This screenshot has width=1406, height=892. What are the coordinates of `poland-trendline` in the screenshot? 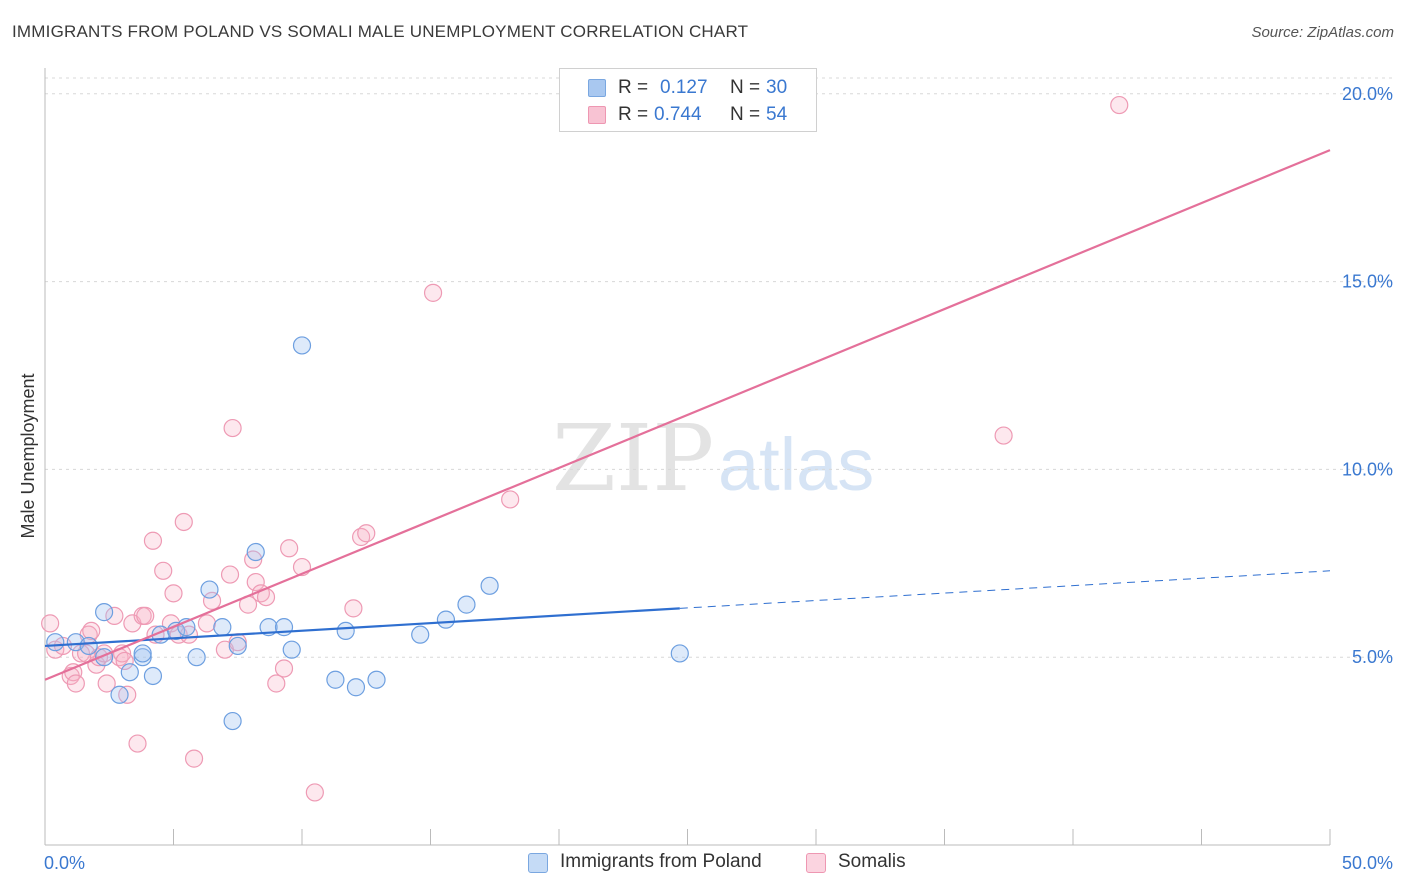 It's located at (362, 627).